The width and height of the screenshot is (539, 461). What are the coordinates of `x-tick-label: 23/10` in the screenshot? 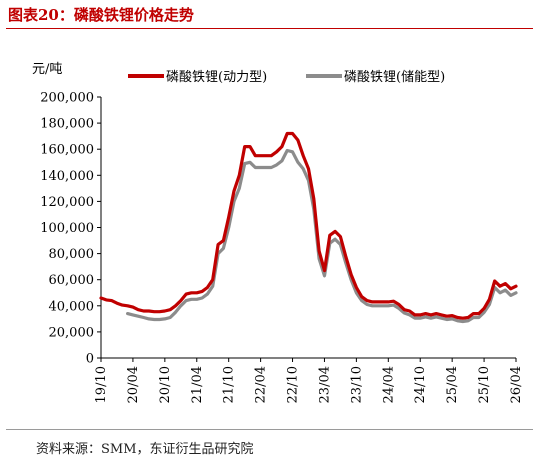 It's located at (356, 384).